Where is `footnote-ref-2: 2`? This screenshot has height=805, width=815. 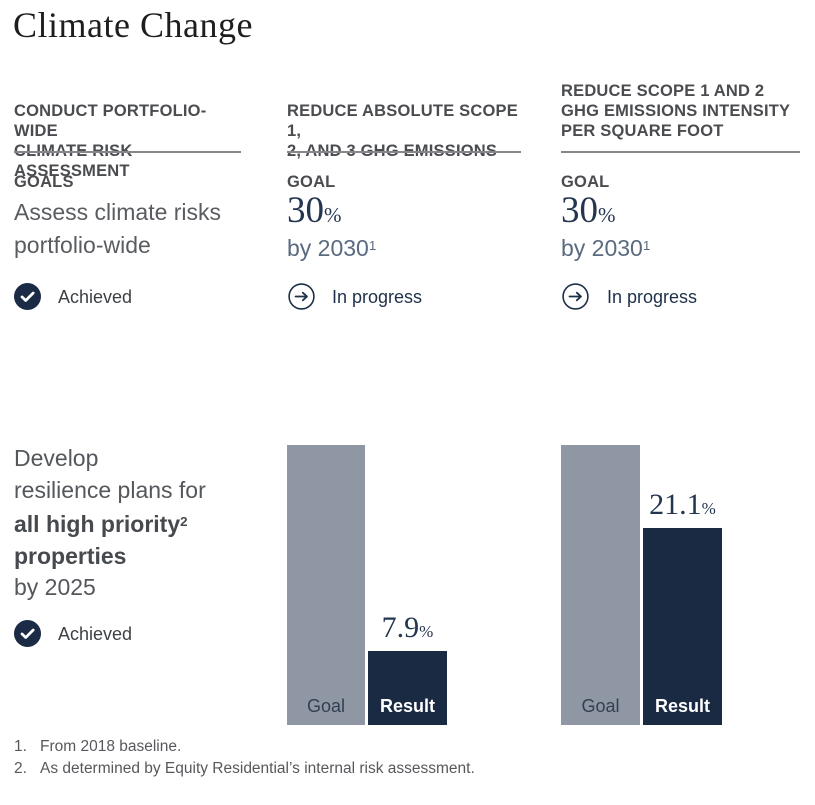 footnote-ref-2: 2 is located at coordinates (184, 521).